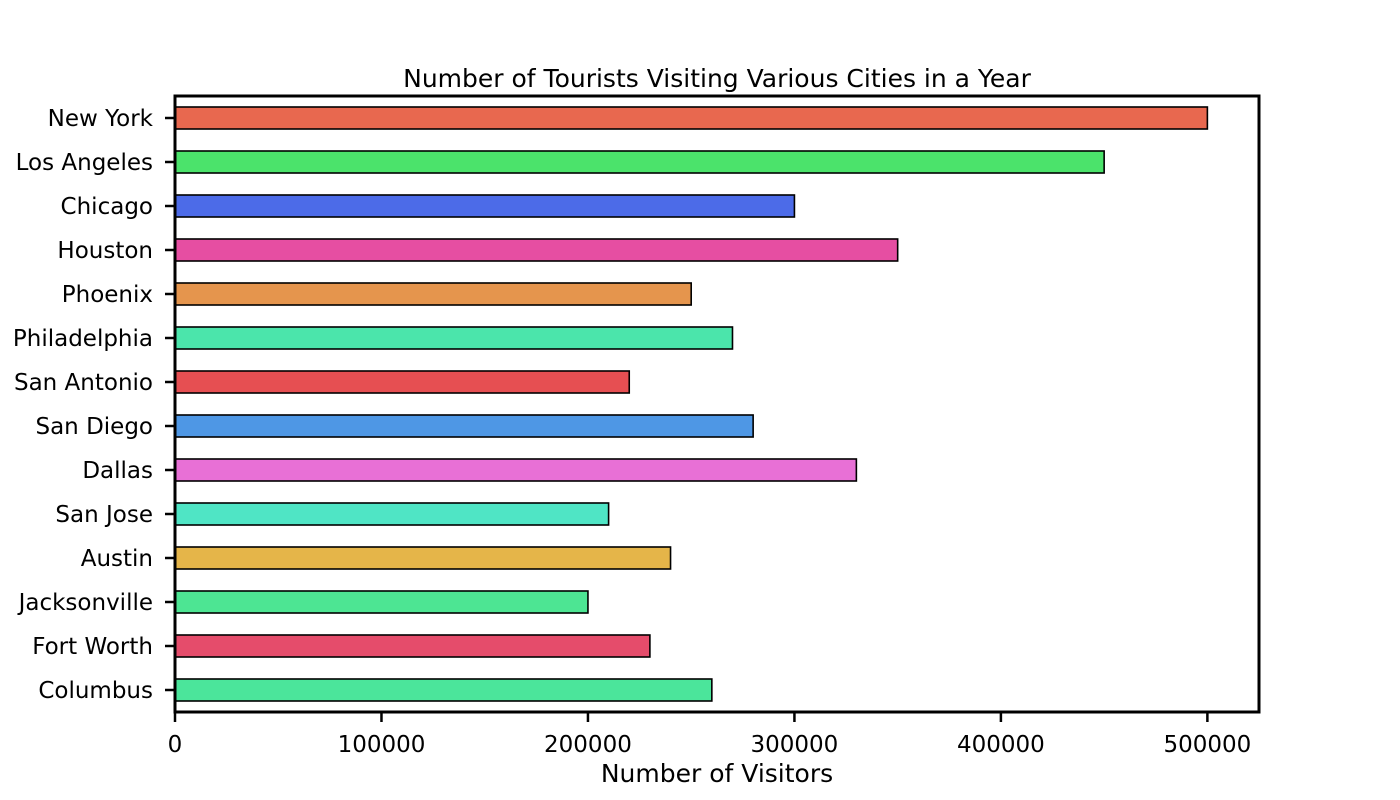  Describe the element at coordinates (117, 471) in the screenshot. I see `y-tick-label: Dallas` at that location.